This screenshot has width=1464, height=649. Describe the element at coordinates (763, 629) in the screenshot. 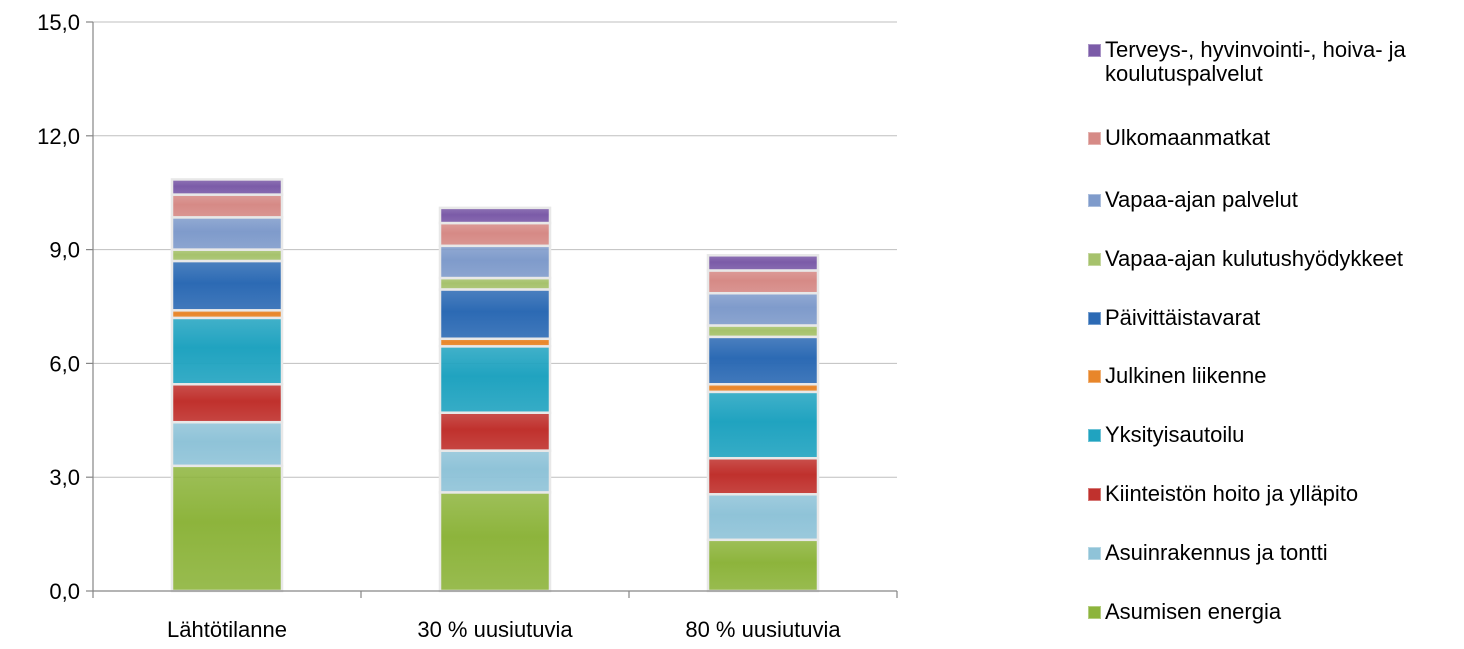

I see `x-tick-label: 80 % uusiutuvia` at that location.